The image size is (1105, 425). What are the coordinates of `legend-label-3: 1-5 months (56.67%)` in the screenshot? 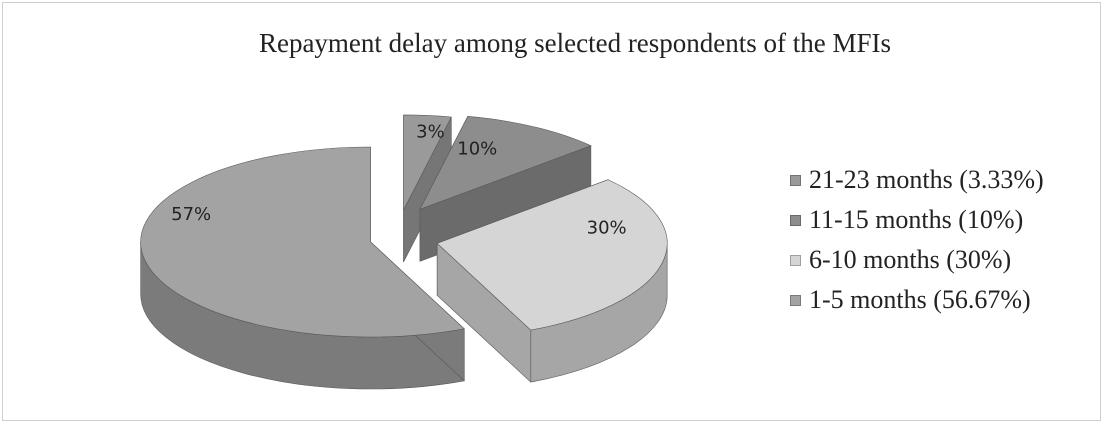 It's located at (920, 299).